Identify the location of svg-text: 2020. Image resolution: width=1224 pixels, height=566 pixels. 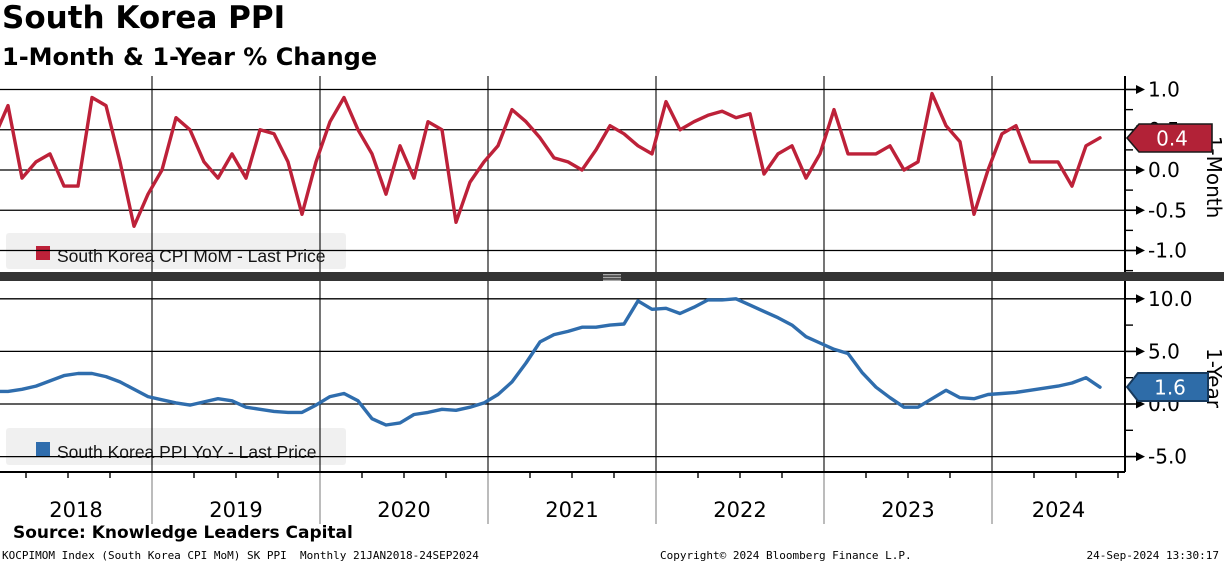
(403, 510).